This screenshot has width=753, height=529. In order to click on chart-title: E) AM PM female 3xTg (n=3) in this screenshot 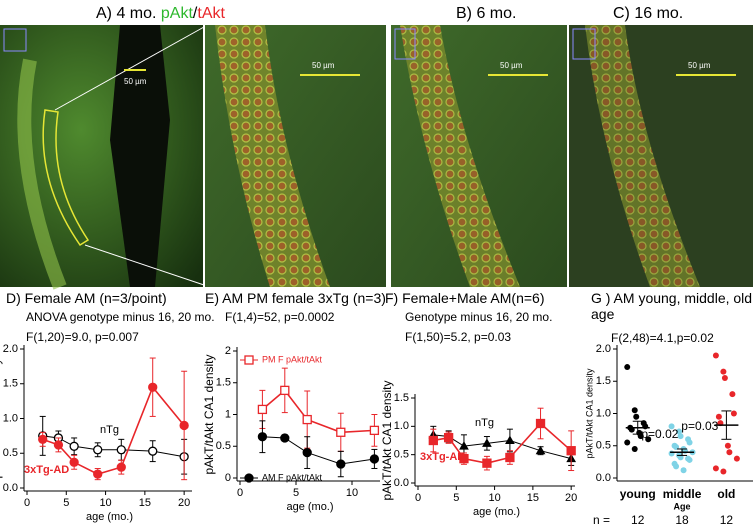, I will do `click(295, 298)`.